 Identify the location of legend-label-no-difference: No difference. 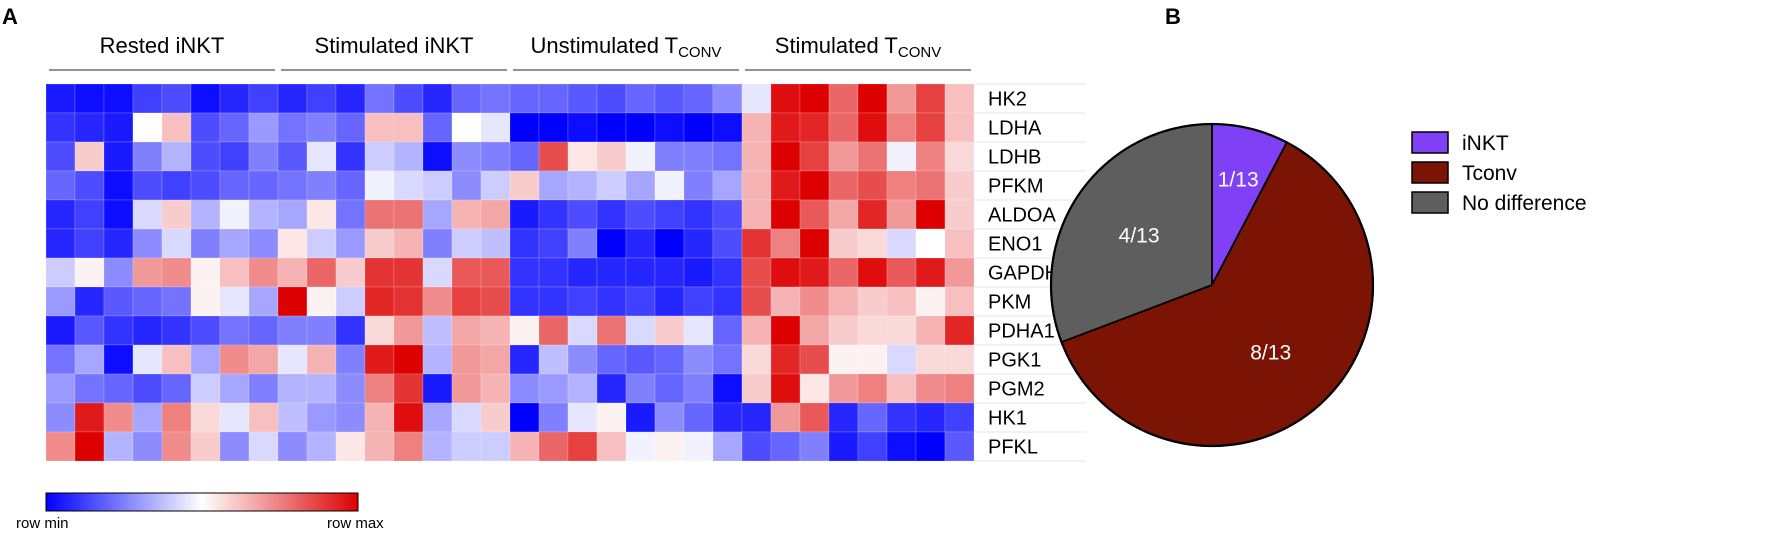
(1524, 203).